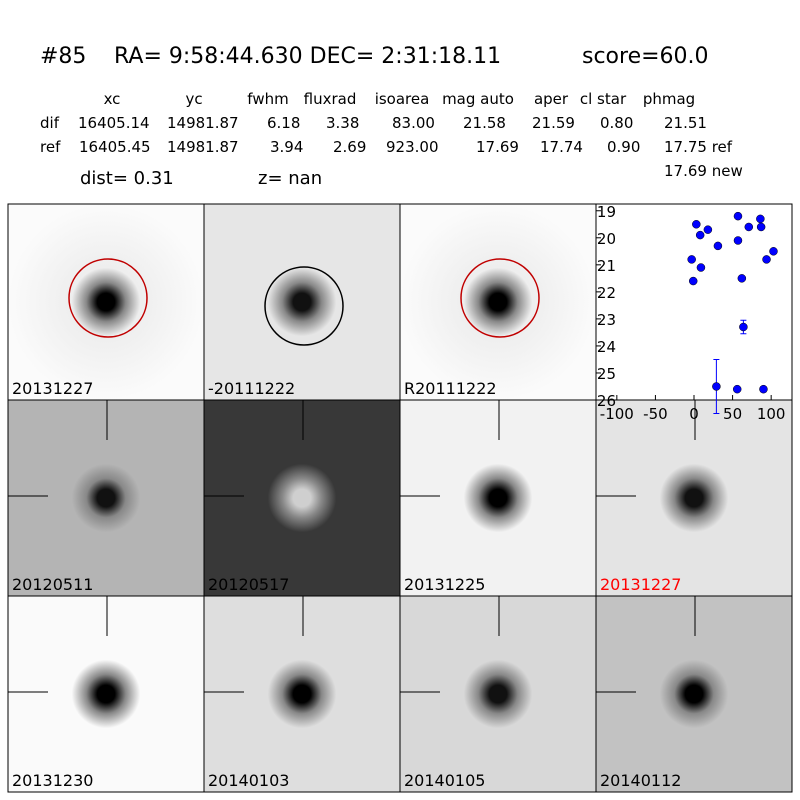 This screenshot has height=800, width=800. I want to click on table-cell: 21.51, so click(685, 123).